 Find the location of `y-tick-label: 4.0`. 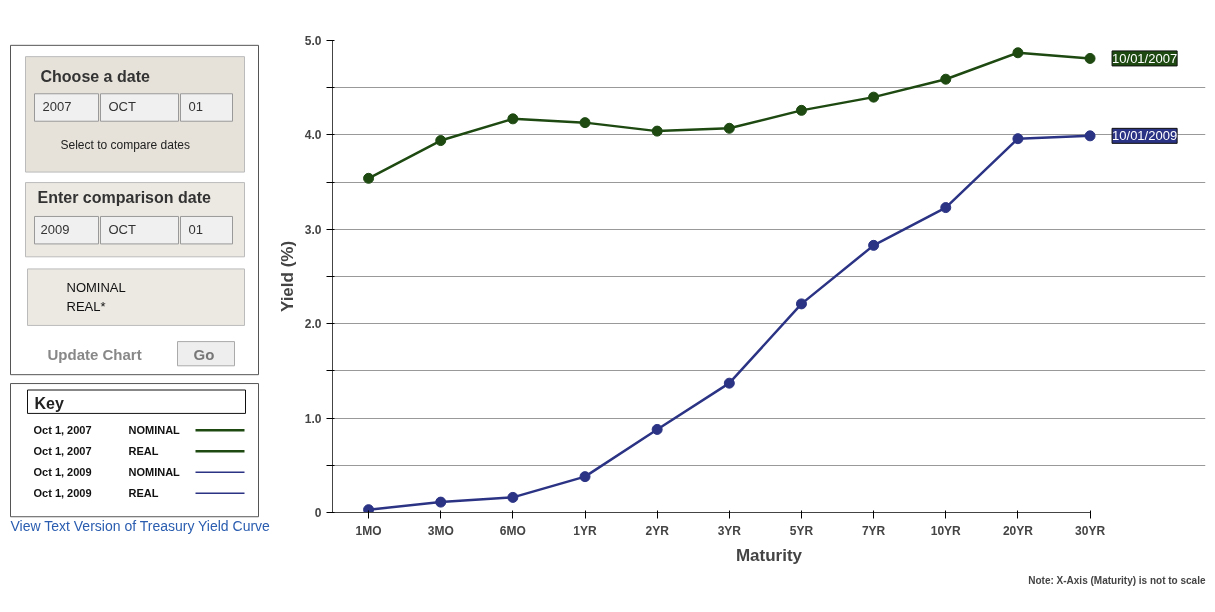

y-tick-label: 4.0 is located at coordinates (313, 135).